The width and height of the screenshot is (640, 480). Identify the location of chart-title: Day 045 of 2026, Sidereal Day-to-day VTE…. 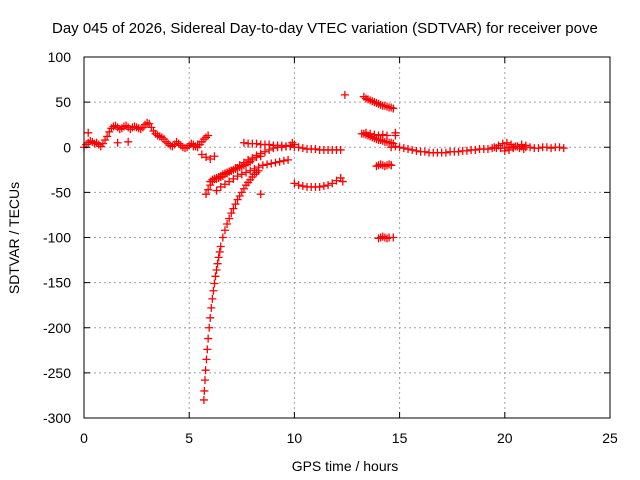
(325, 28).